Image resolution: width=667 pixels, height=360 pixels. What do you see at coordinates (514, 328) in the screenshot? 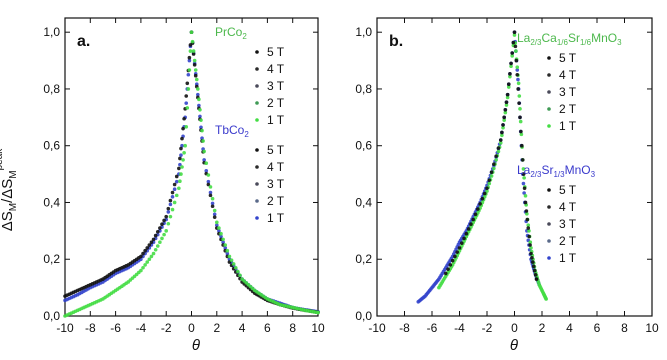
I see `x-tick-label: 0` at bounding box center [514, 328].